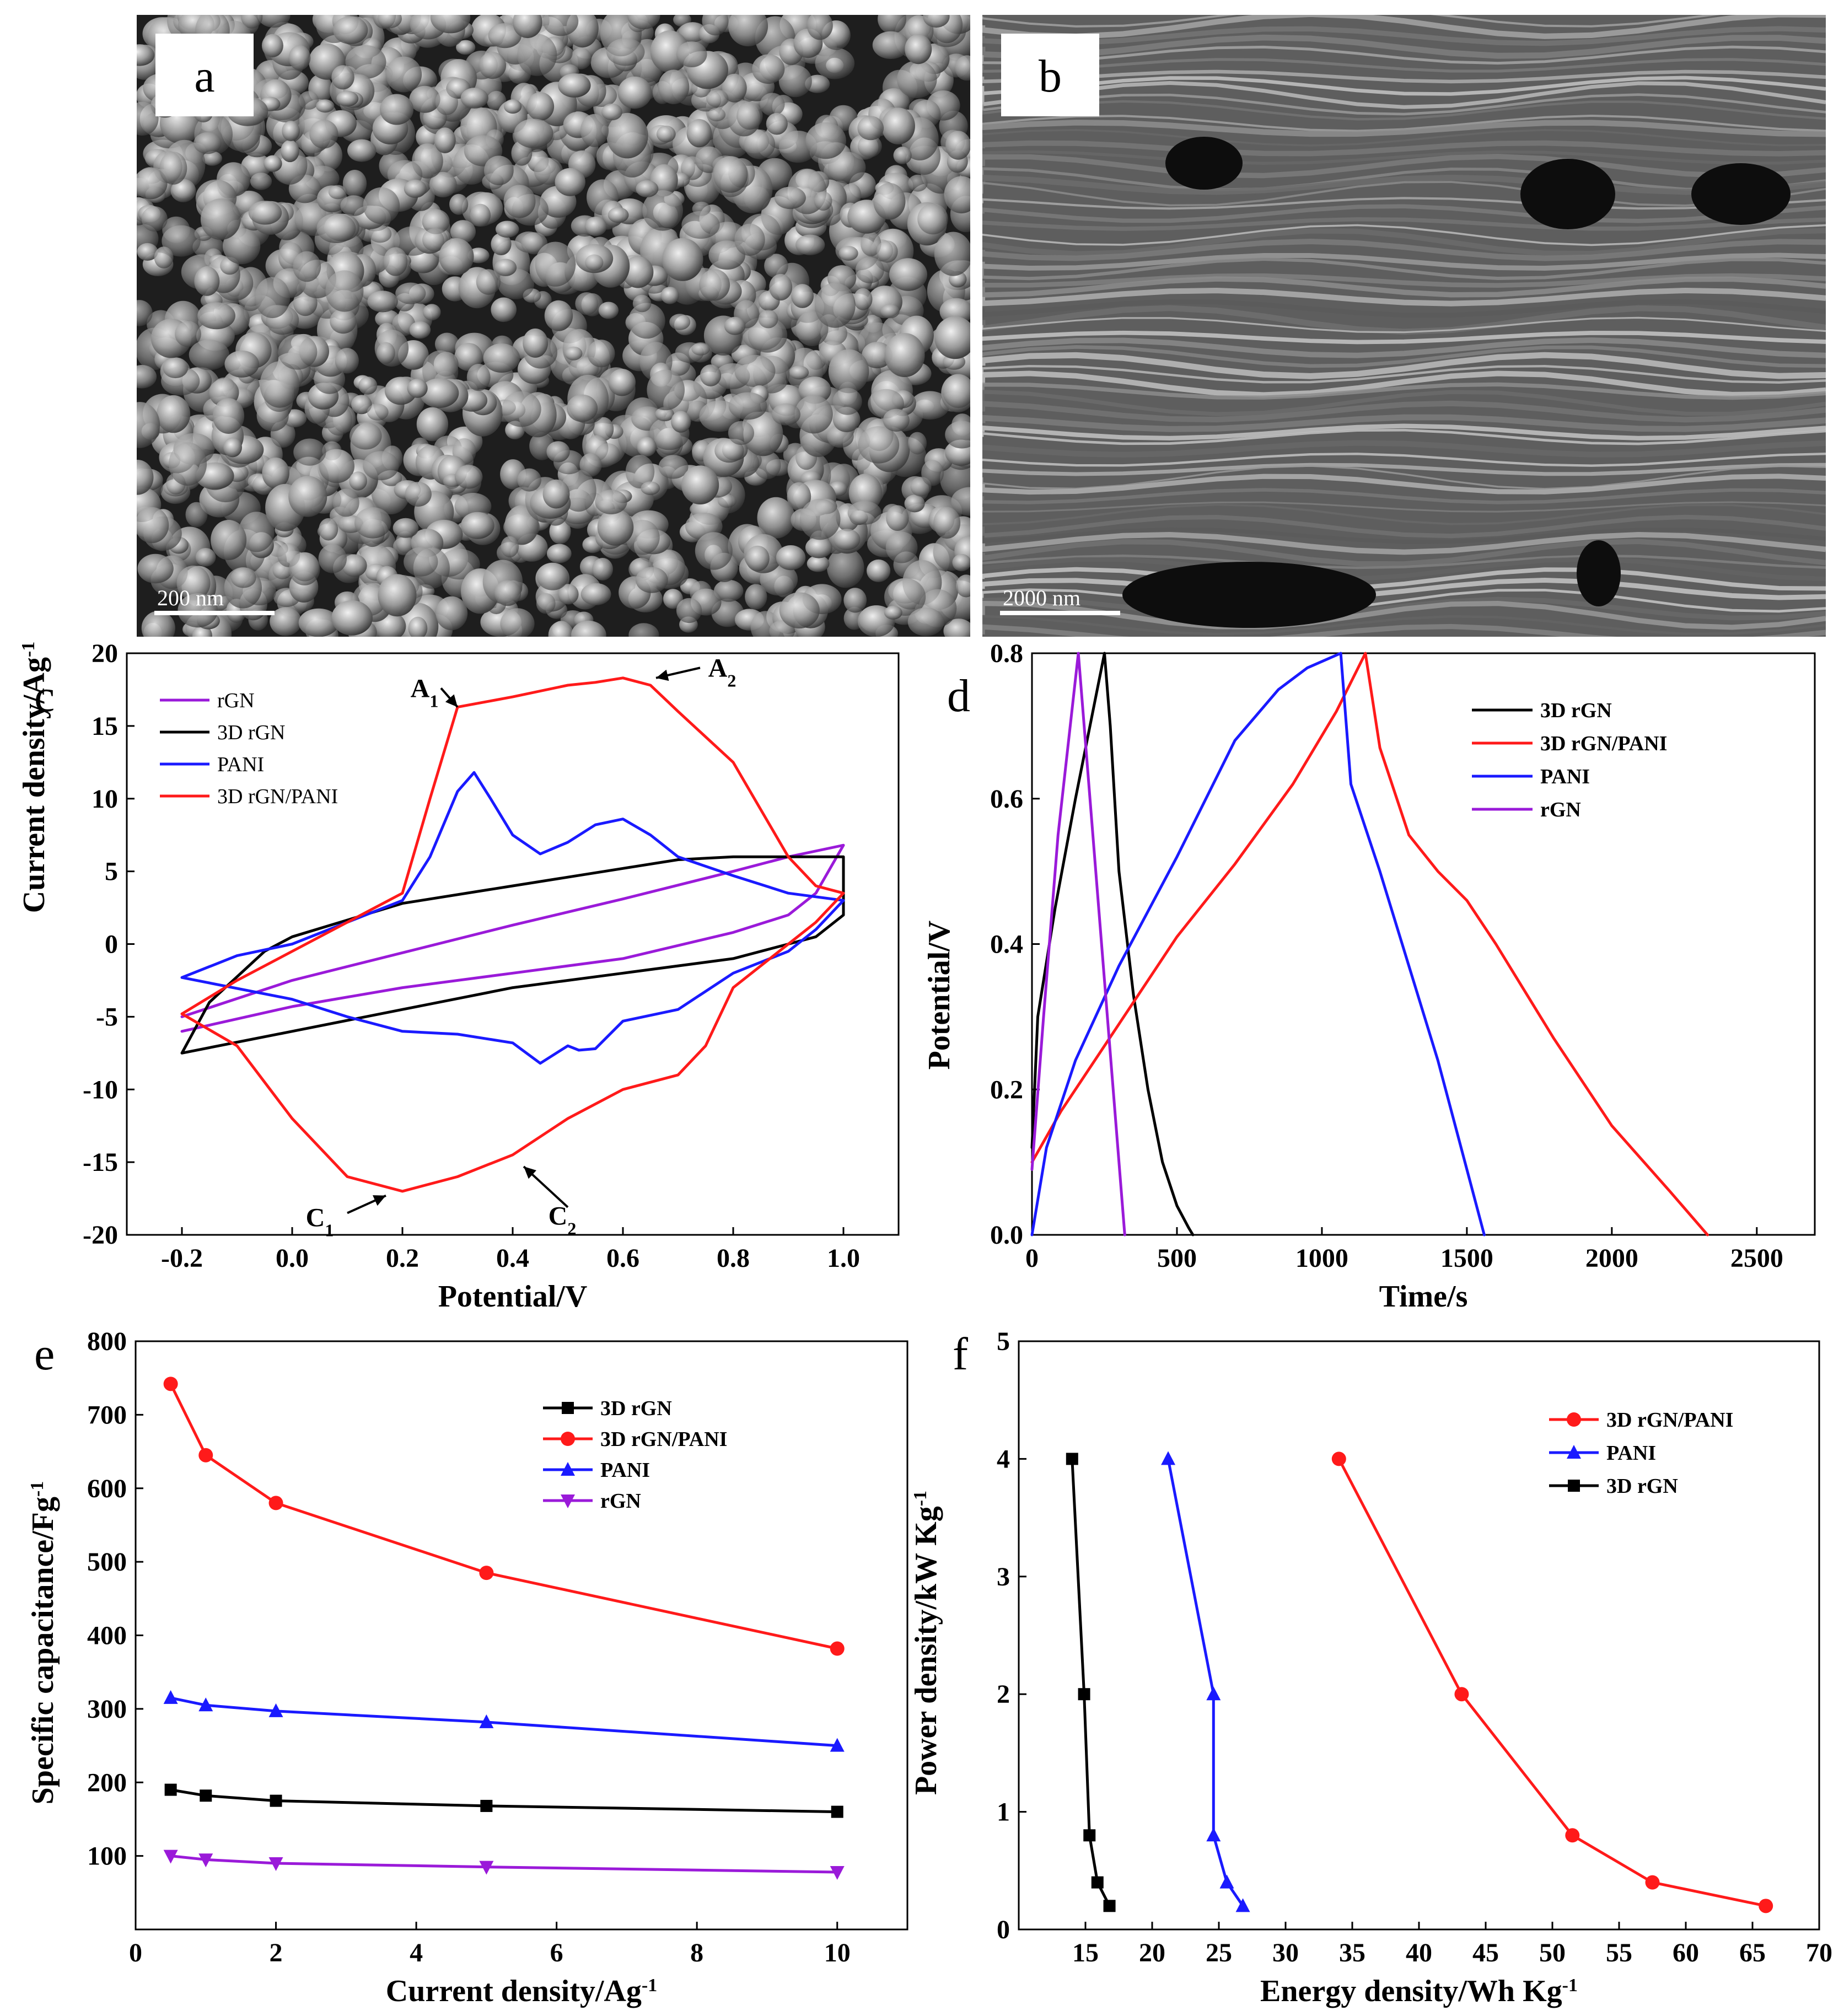  I want to click on y-tick-label: 600, so click(107, 1489).